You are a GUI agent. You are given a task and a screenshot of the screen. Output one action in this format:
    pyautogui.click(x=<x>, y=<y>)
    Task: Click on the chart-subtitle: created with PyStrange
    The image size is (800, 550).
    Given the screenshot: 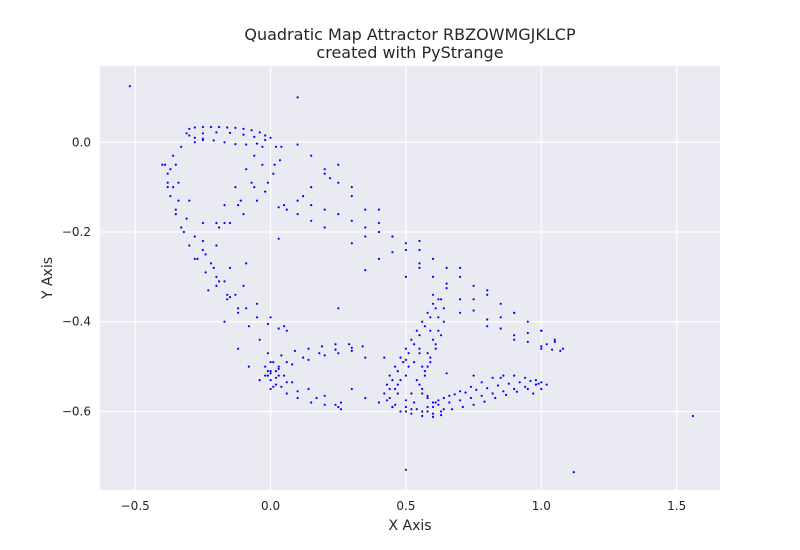 What is the action you would take?
    pyautogui.click(x=409, y=52)
    